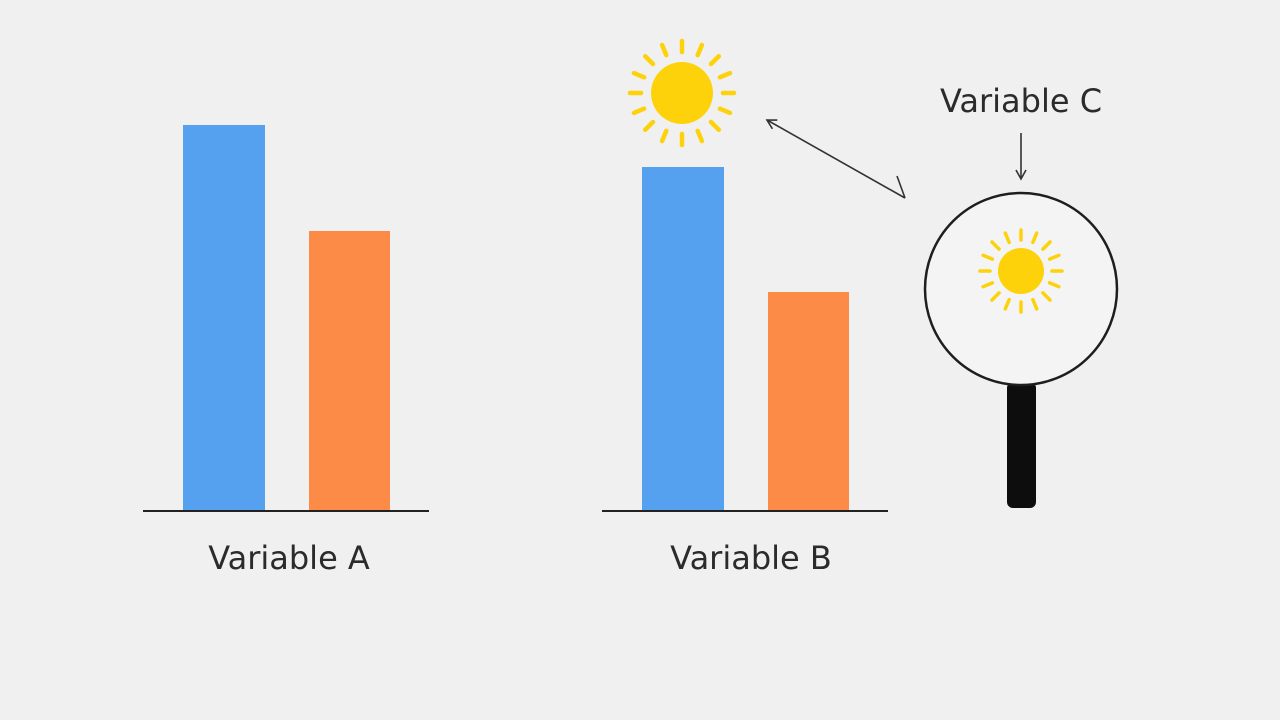 Image resolution: width=1280 pixels, height=720 pixels. I want to click on link-arrow, so click(835, 159).